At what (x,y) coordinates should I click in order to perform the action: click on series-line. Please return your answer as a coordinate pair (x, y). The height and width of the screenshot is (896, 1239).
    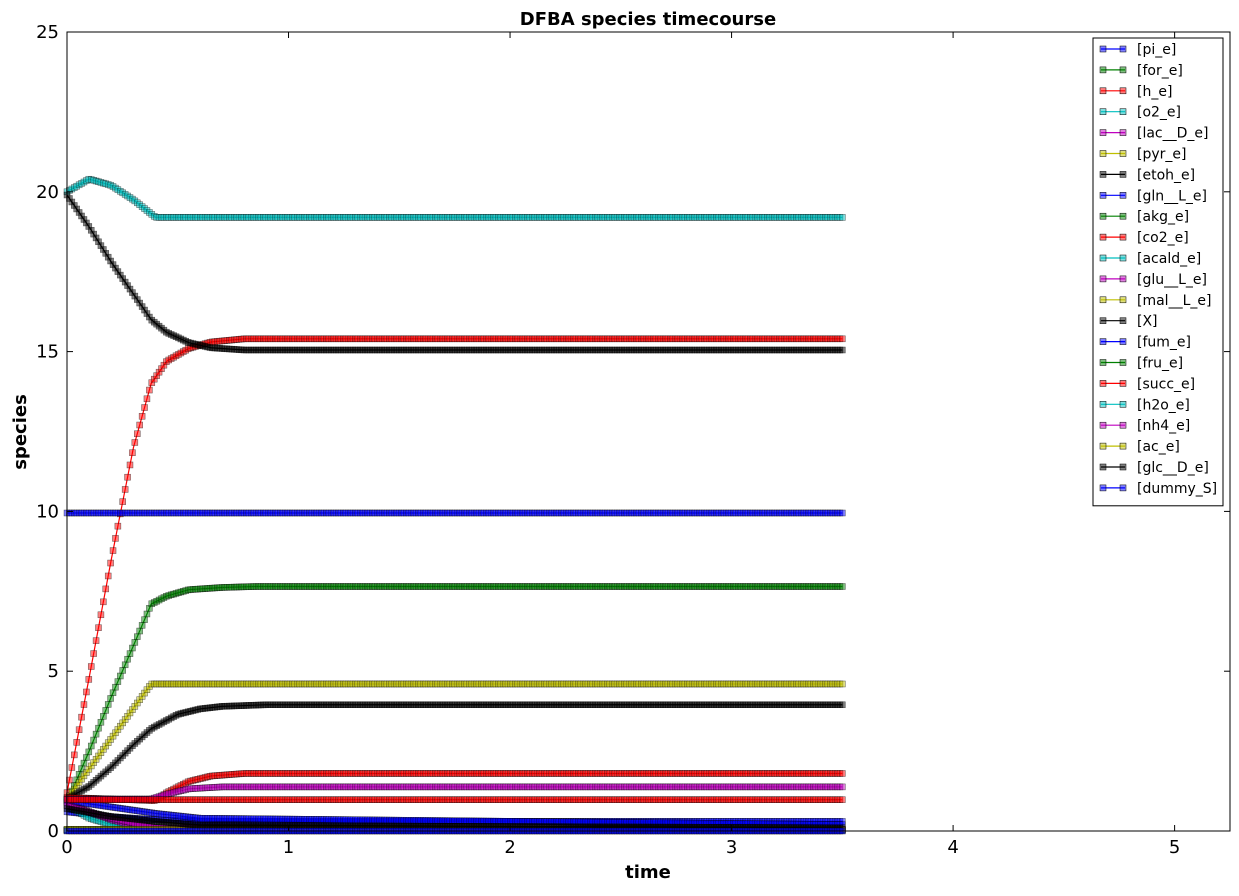
    Looking at the image, I should click on (454, 198).